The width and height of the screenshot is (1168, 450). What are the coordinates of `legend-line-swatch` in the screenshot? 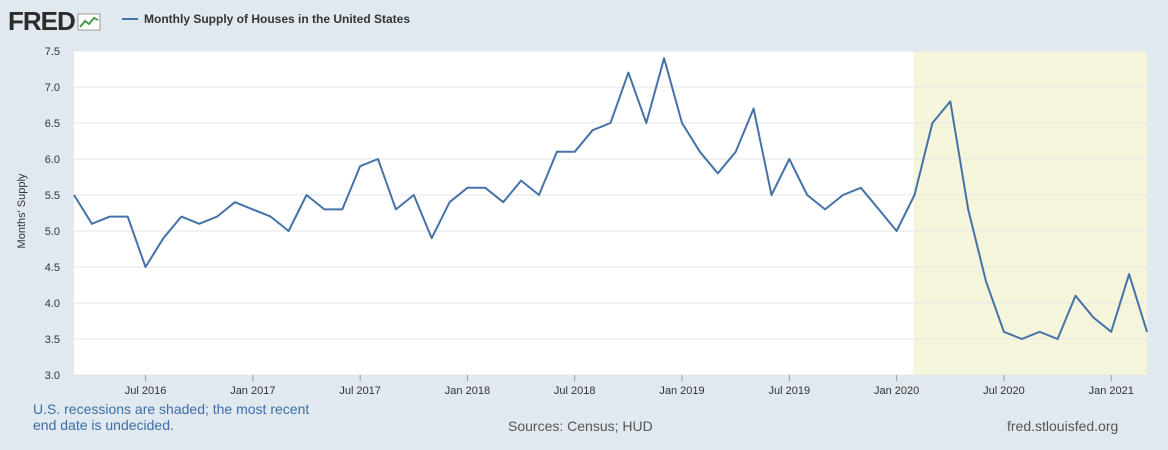 It's located at (130, 19).